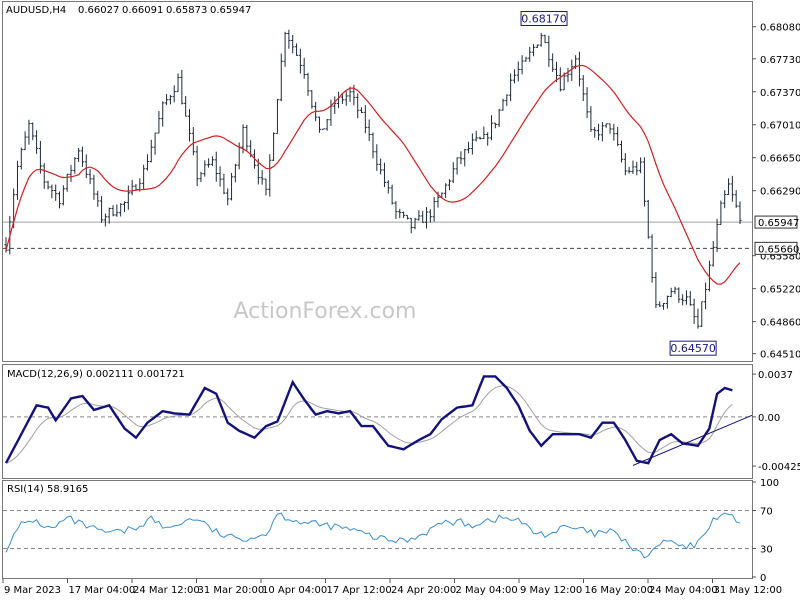  Describe the element at coordinates (769, 483) in the screenshot. I see `rsi-tick-label: 100` at that location.